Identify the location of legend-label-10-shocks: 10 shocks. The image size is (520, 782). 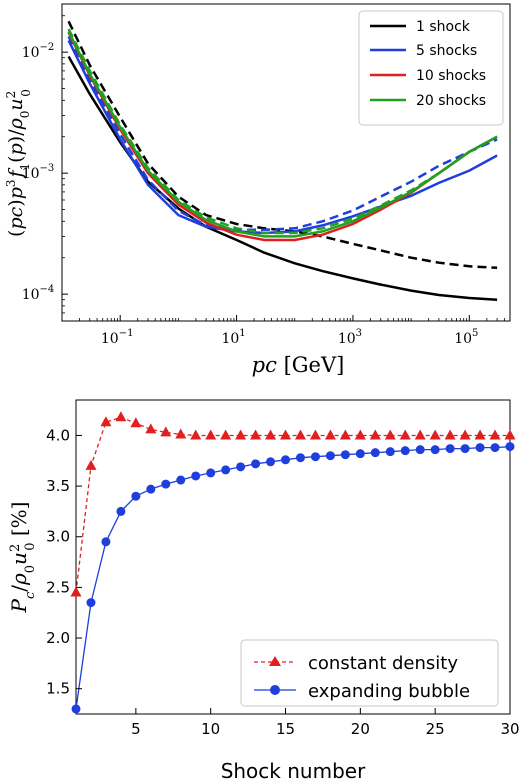
(451, 76).